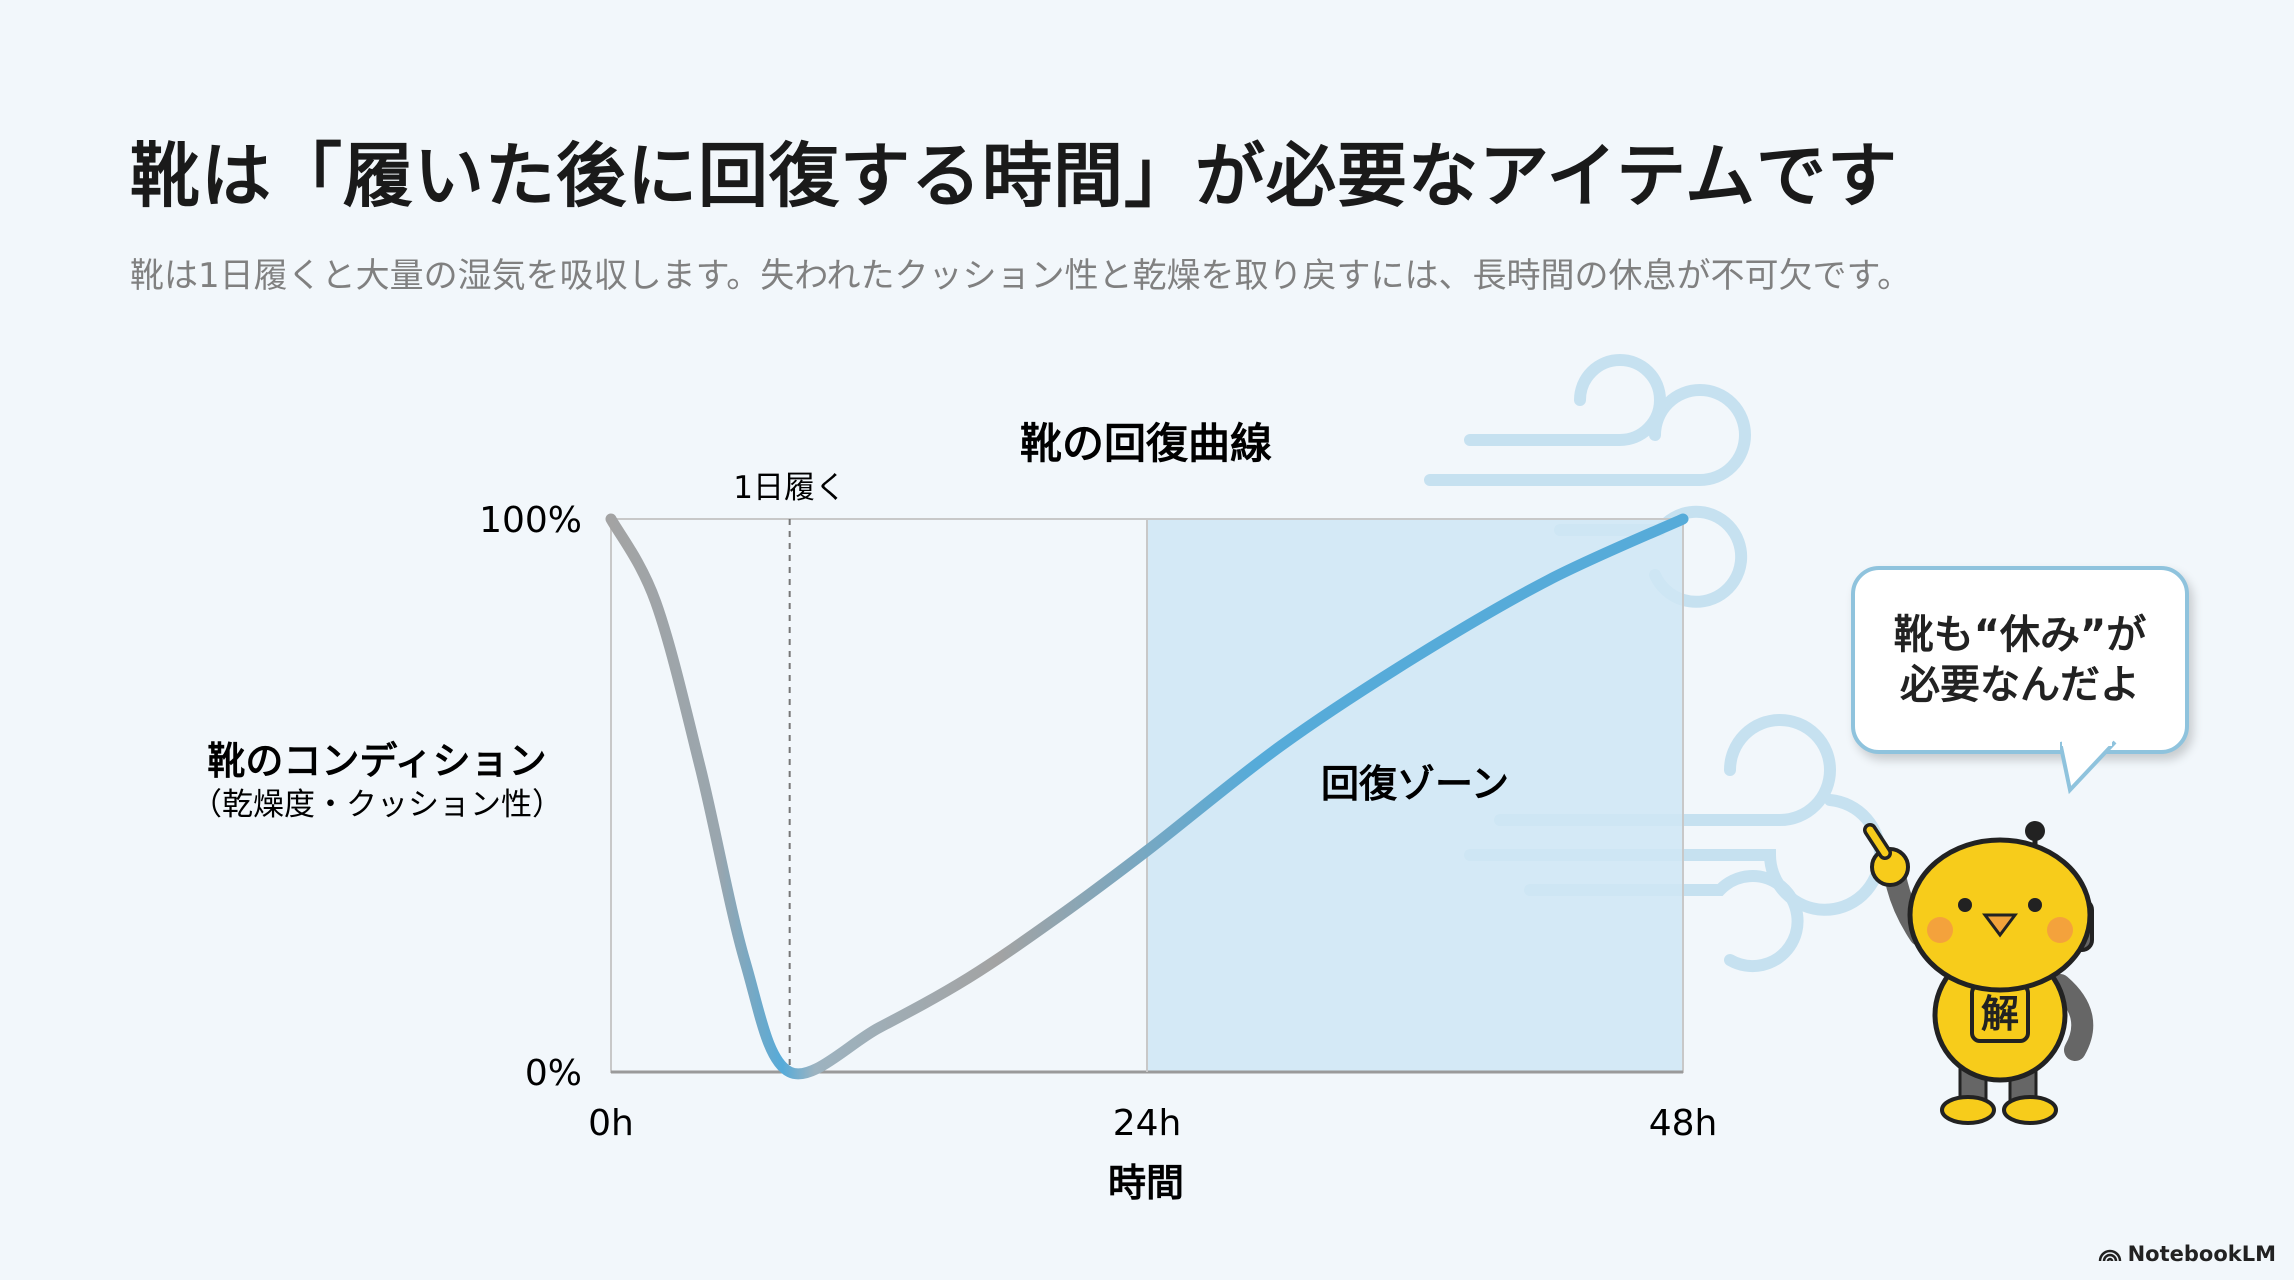 This screenshot has height=1280, width=2294. I want to click on page-title: 靴は「履いた後に回復する時間」が必要なアイテムです, so click(1014, 176).